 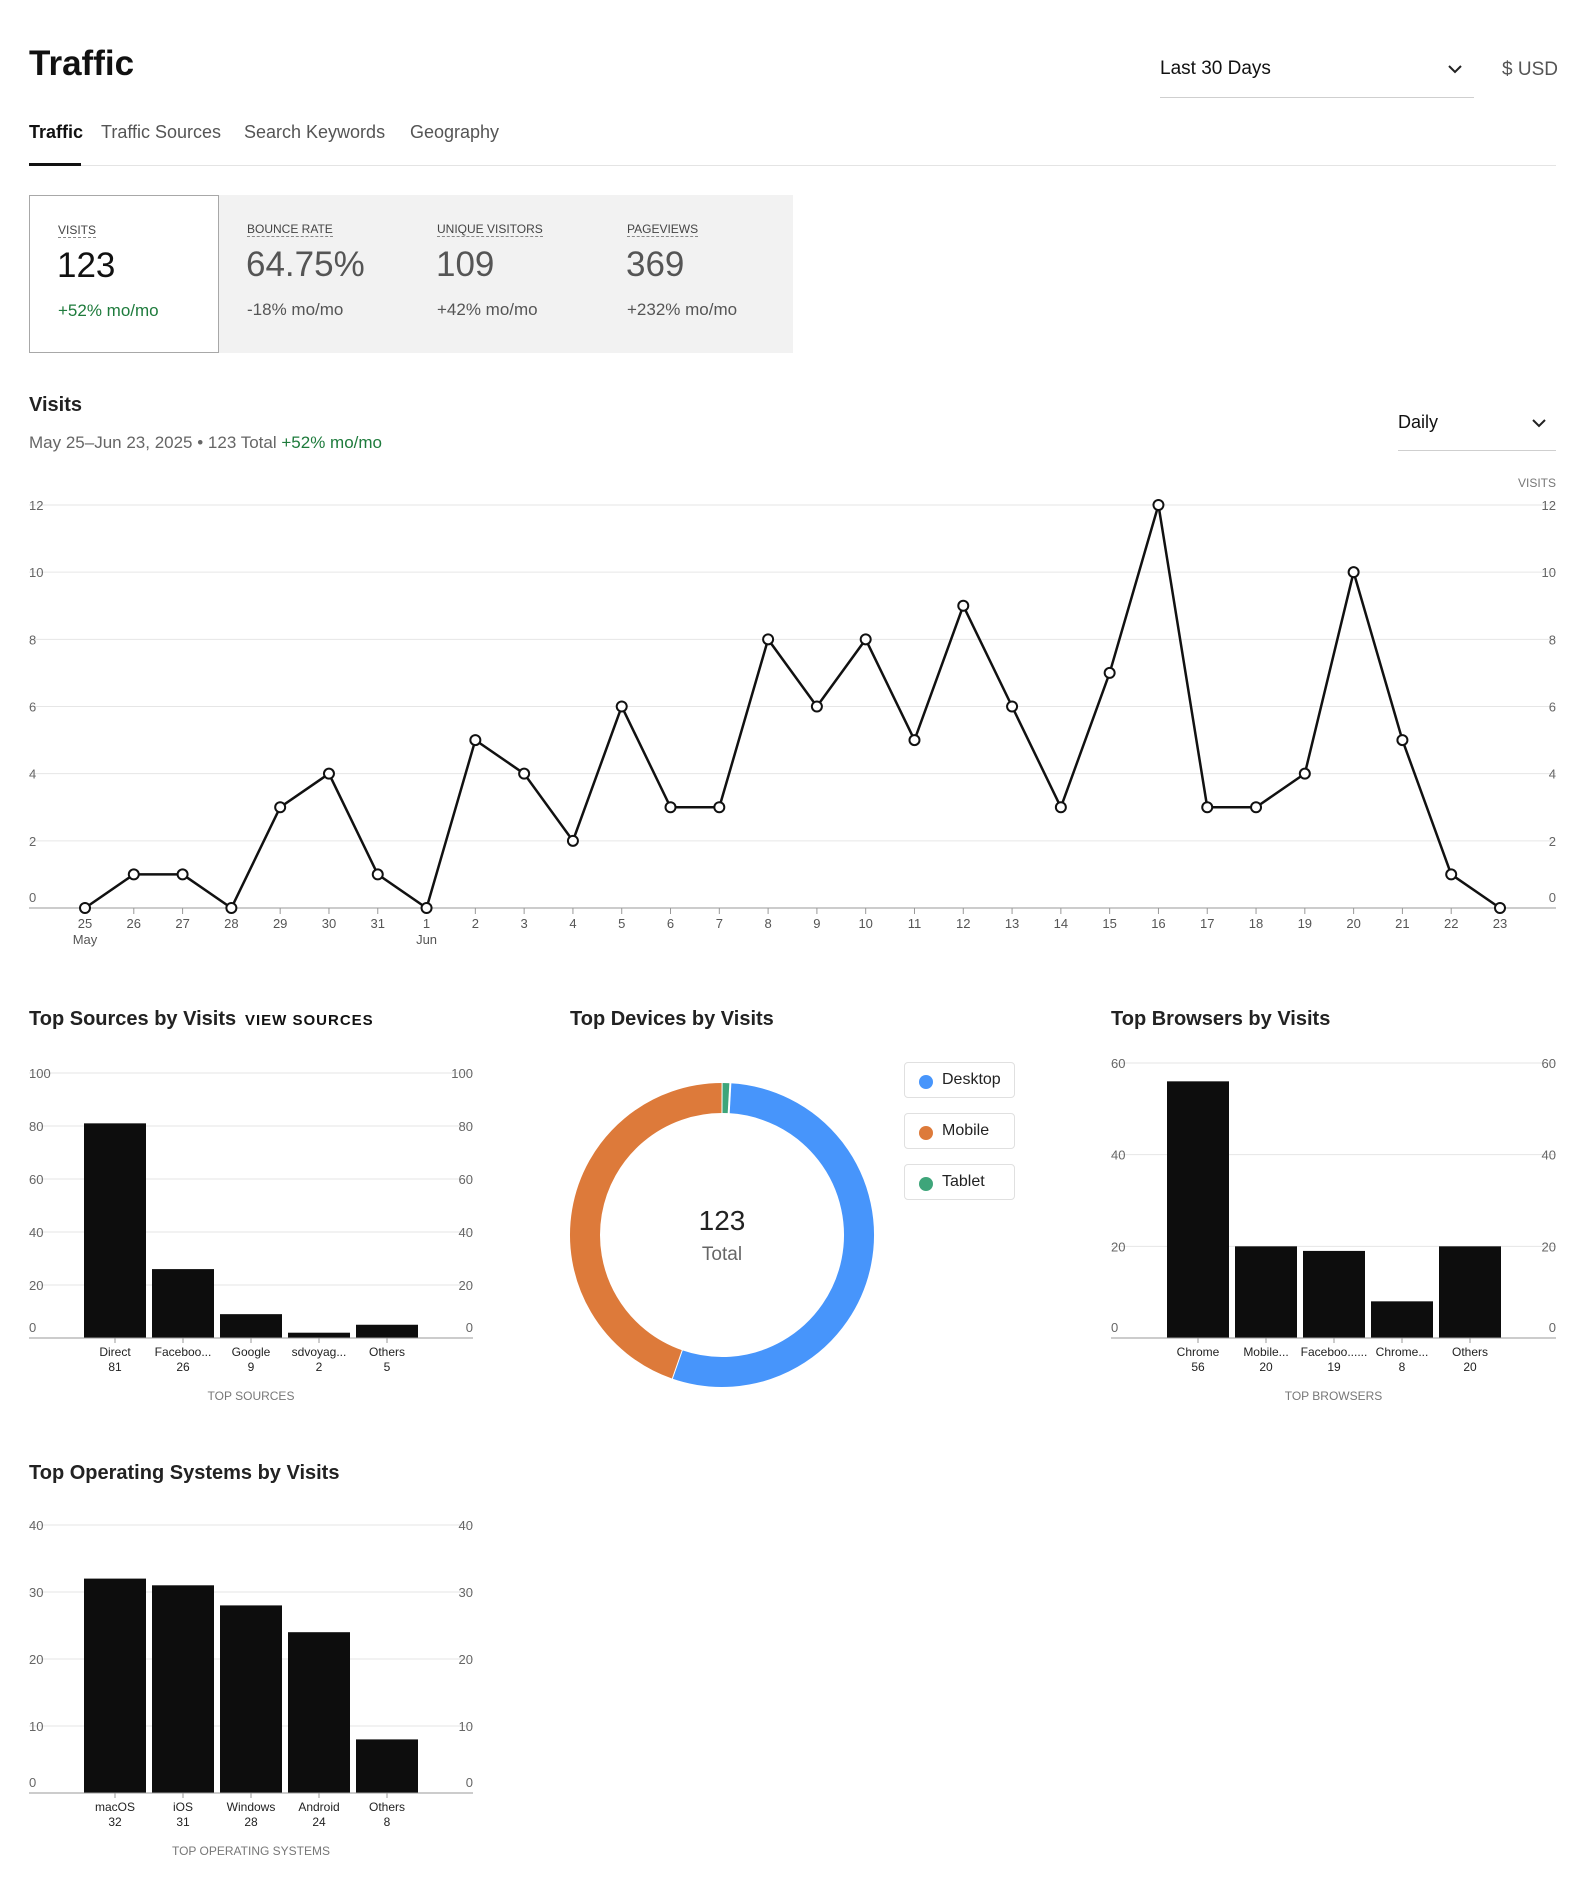 I want to click on interval-value: Daily, so click(x=1418, y=422).